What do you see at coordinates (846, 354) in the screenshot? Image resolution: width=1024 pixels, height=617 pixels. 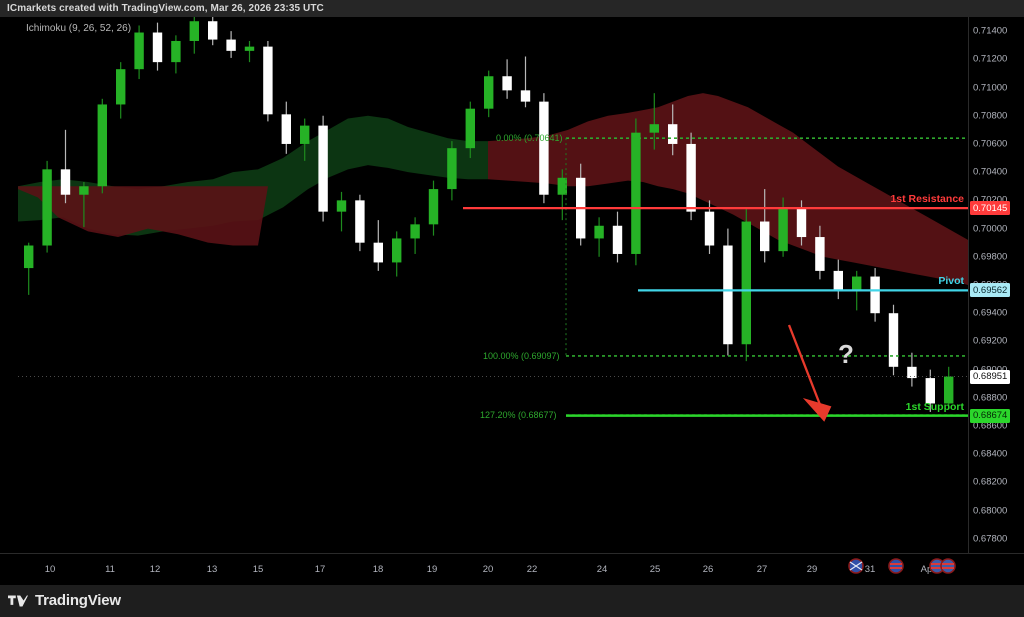 I see `question-mark-annotation: ?` at bounding box center [846, 354].